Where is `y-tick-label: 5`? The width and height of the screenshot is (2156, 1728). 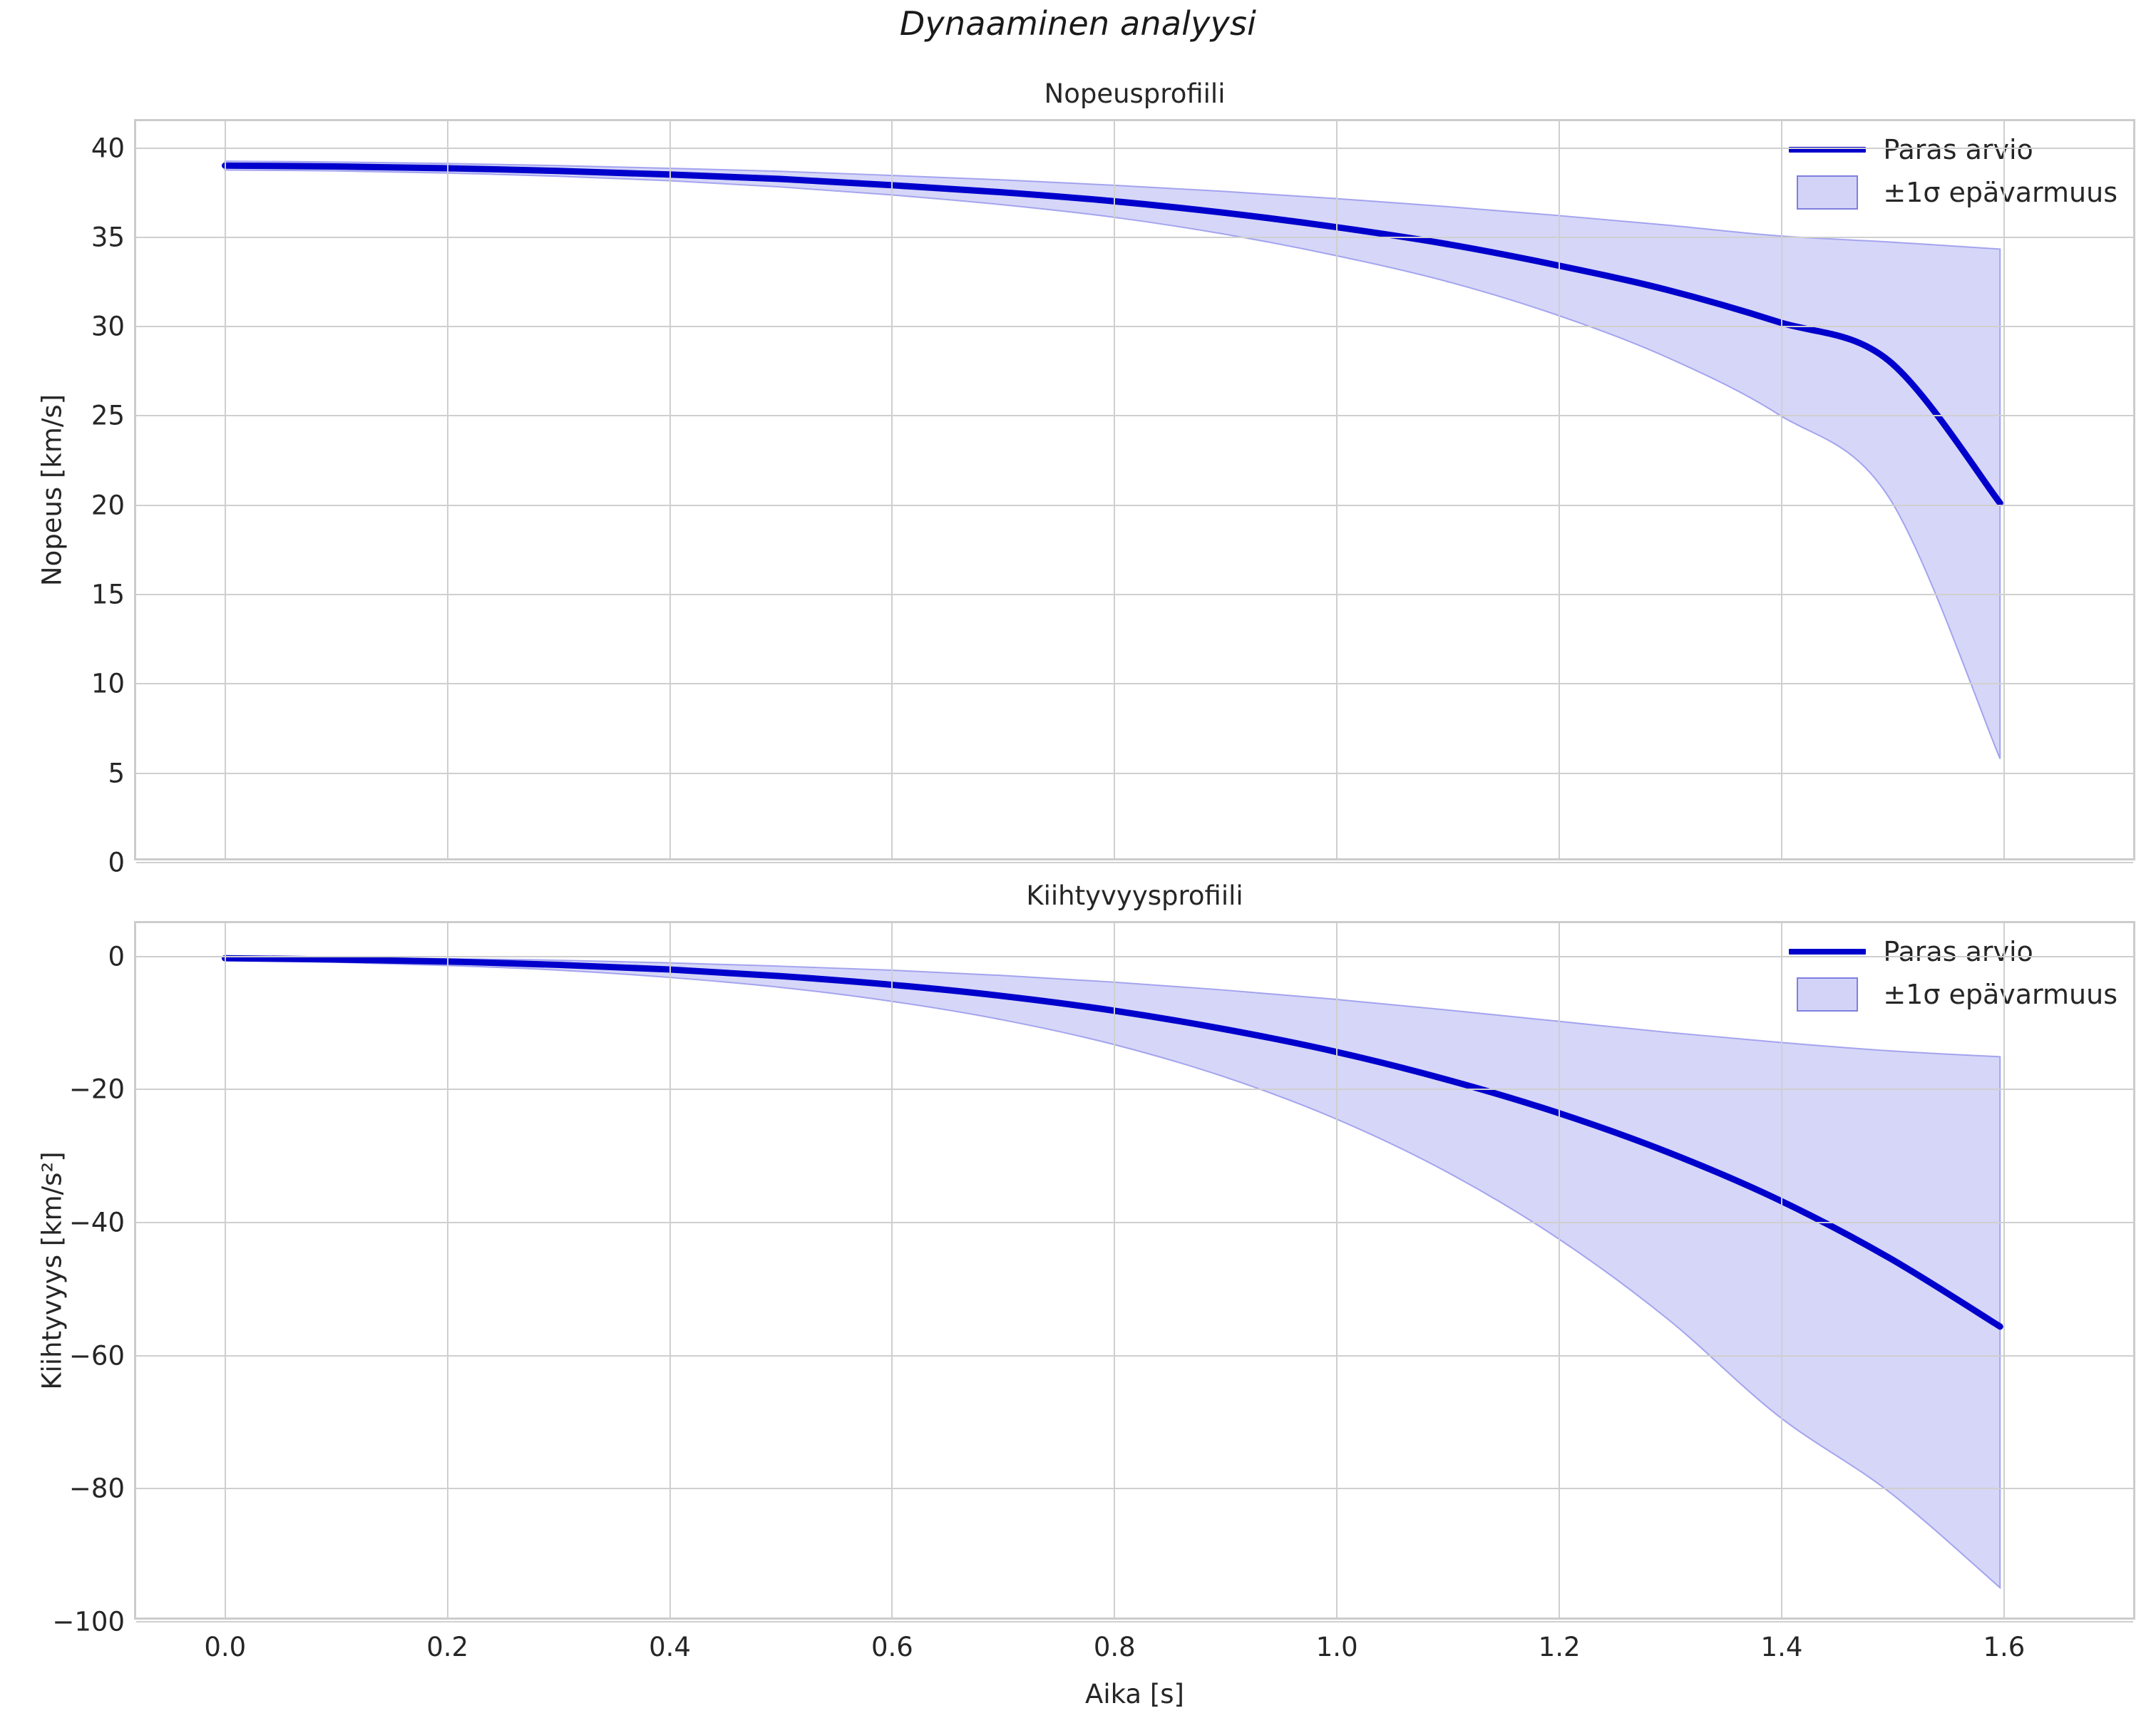 y-tick-label: 5 is located at coordinates (116, 773).